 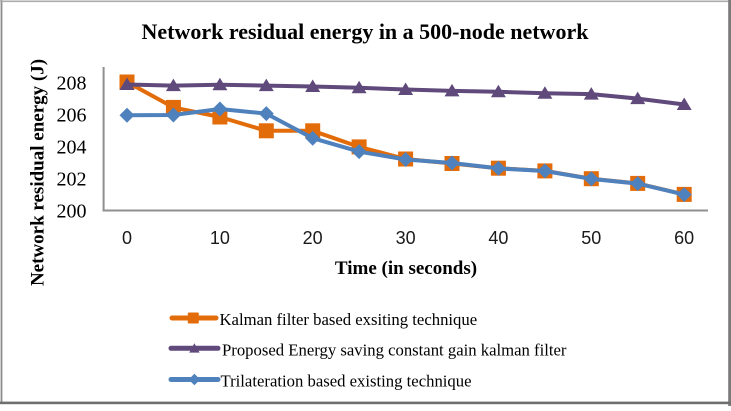 What do you see at coordinates (684, 238) in the screenshot?
I see `svg-text: 60` at bounding box center [684, 238].